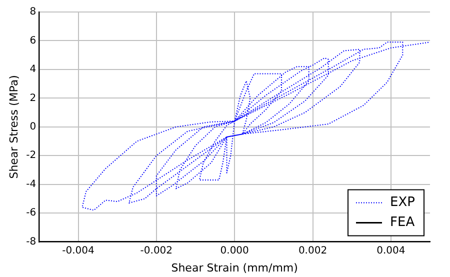 This screenshot has width=450, height=277. I want to click on x-tick-label: 0.002, so click(313, 250).